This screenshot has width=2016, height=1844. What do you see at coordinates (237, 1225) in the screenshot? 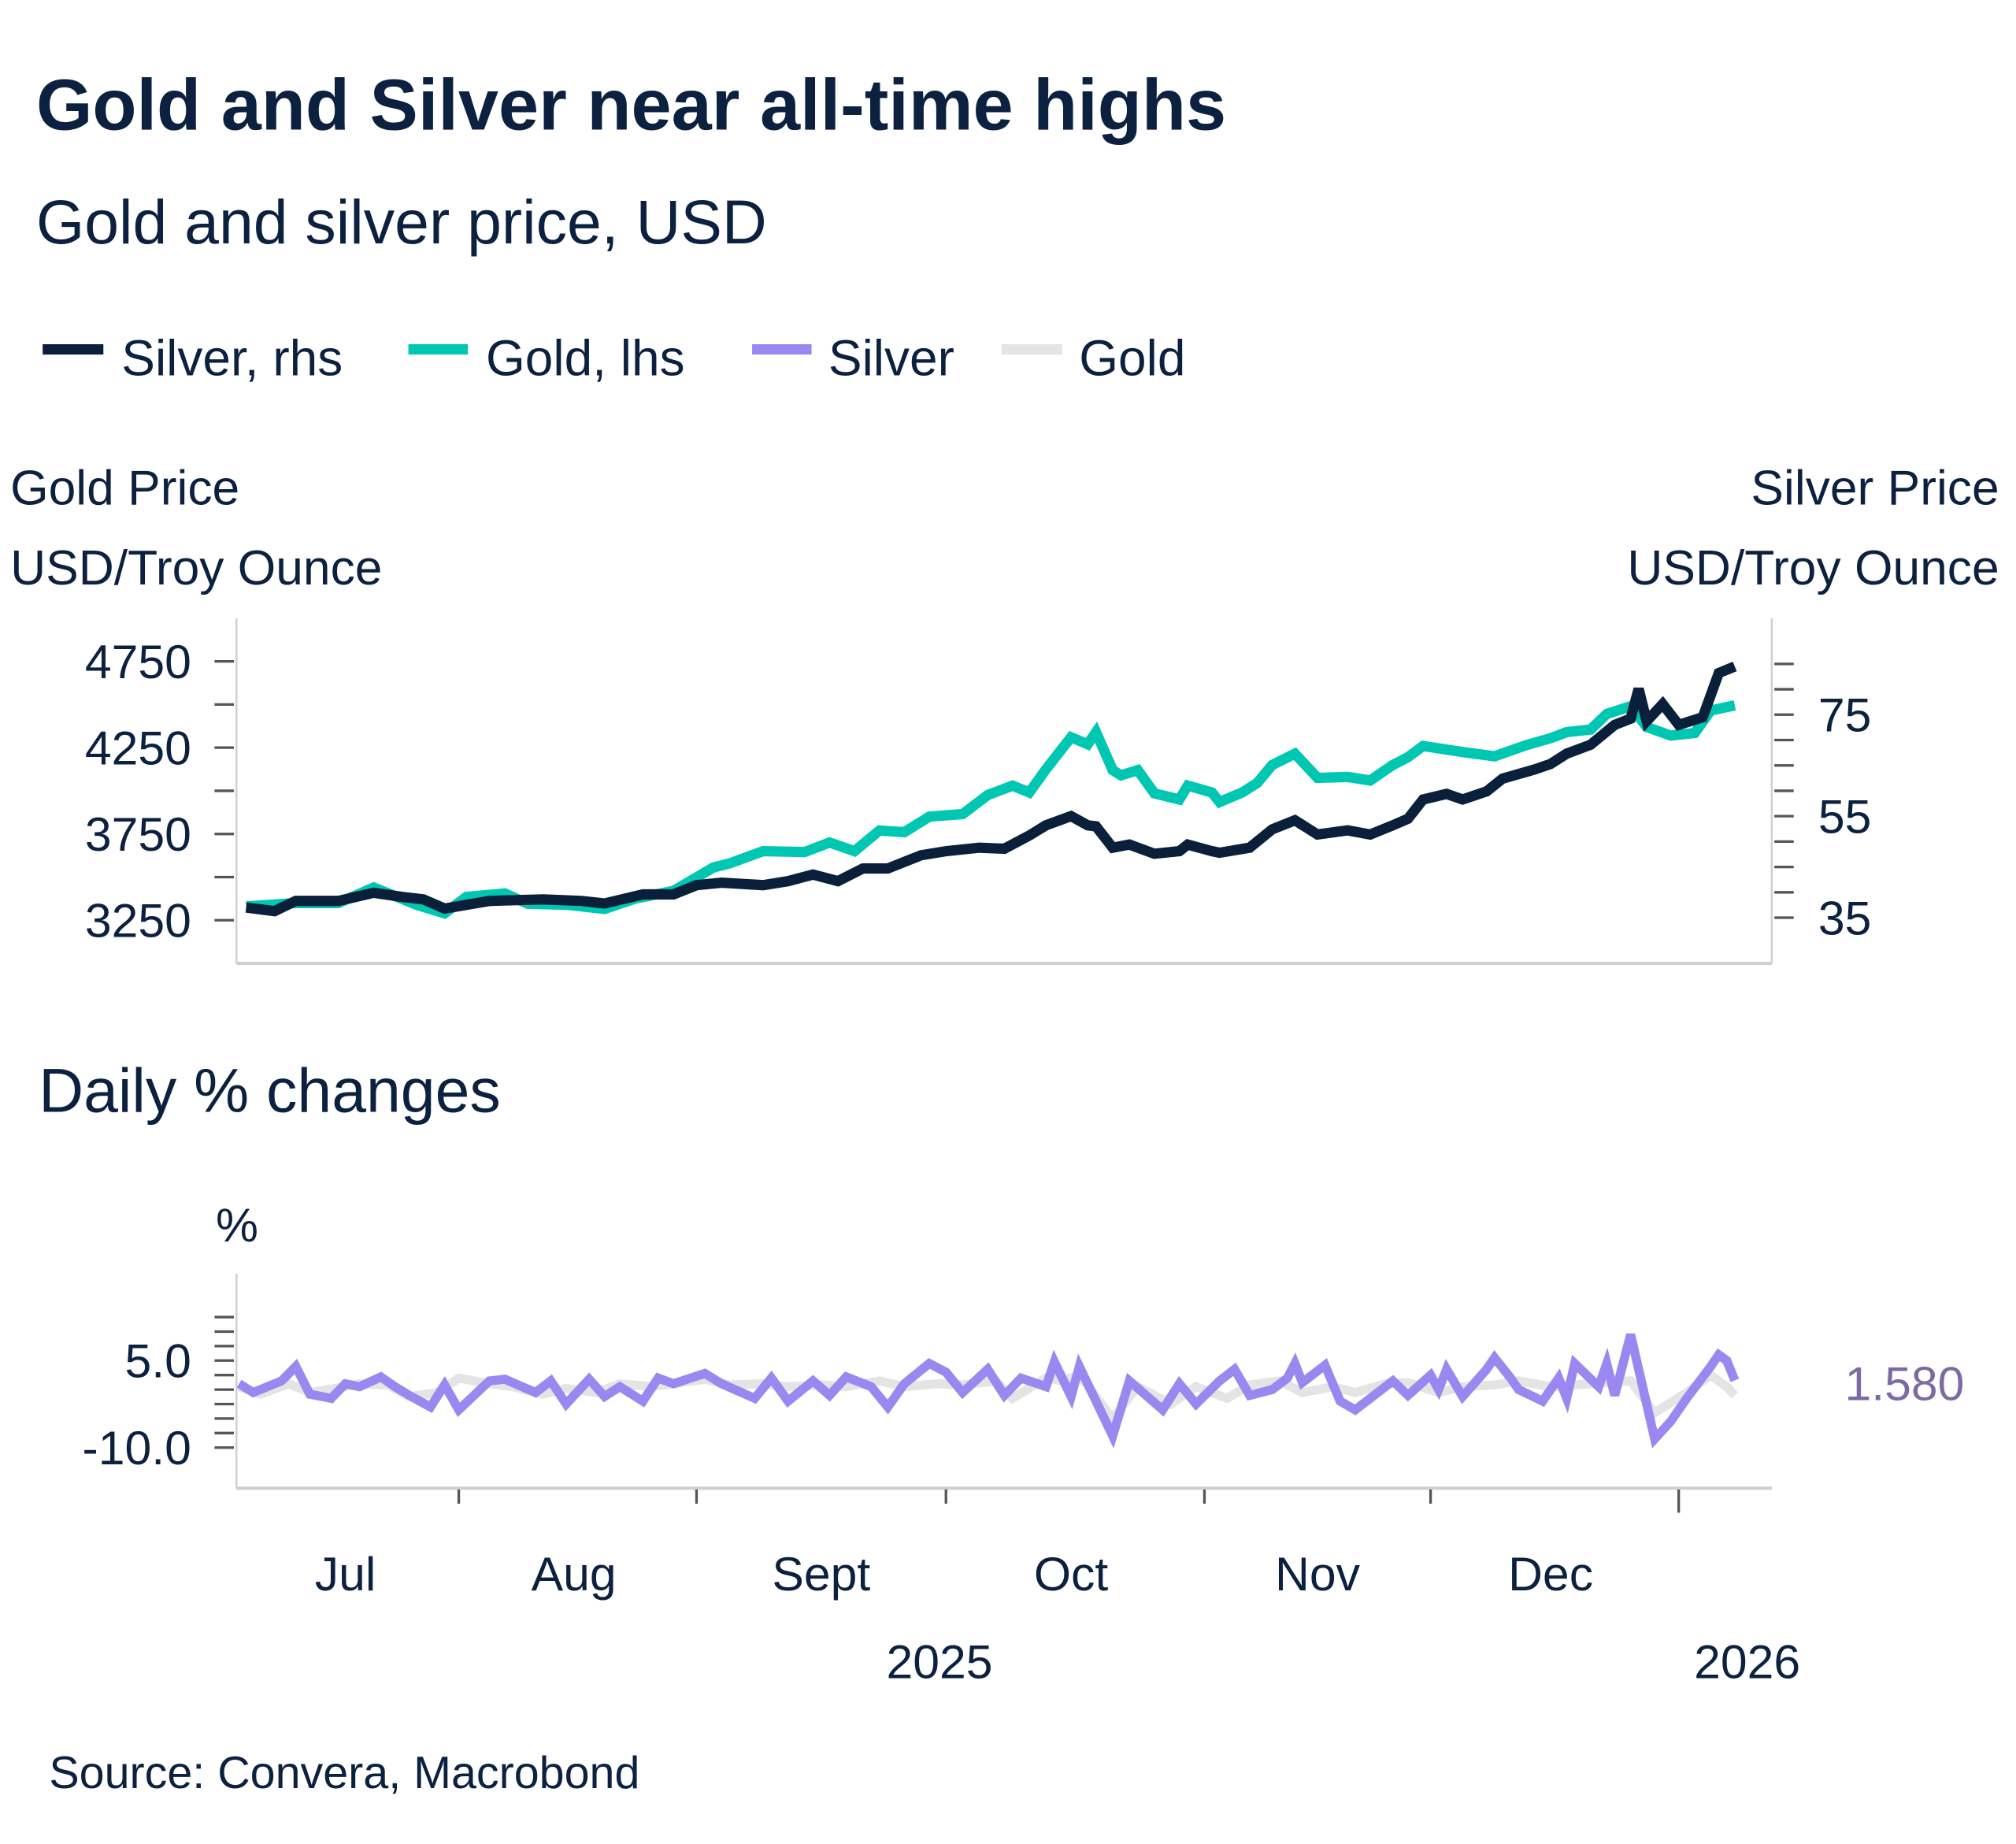
I see `pct-axis-title: %` at bounding box center [237, 1225].